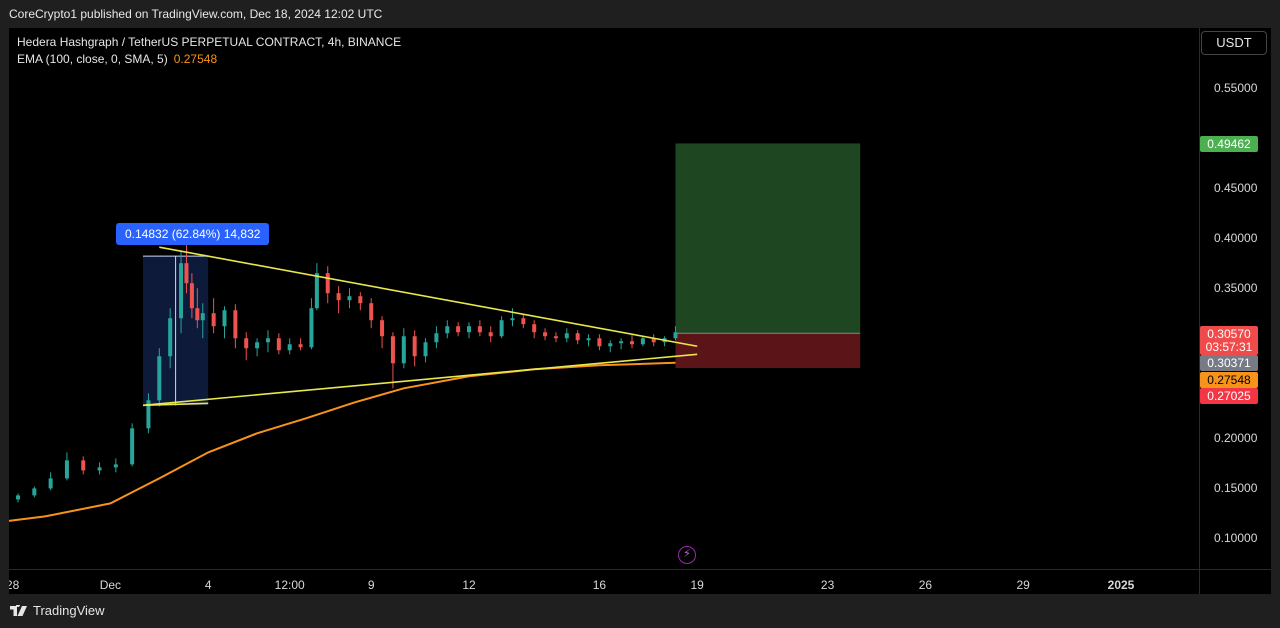 The width and height of the screenshot is (1280, 628). Describe the element at coordinates (768, 351) in the screenshot. I see `stop-zone` at that location.